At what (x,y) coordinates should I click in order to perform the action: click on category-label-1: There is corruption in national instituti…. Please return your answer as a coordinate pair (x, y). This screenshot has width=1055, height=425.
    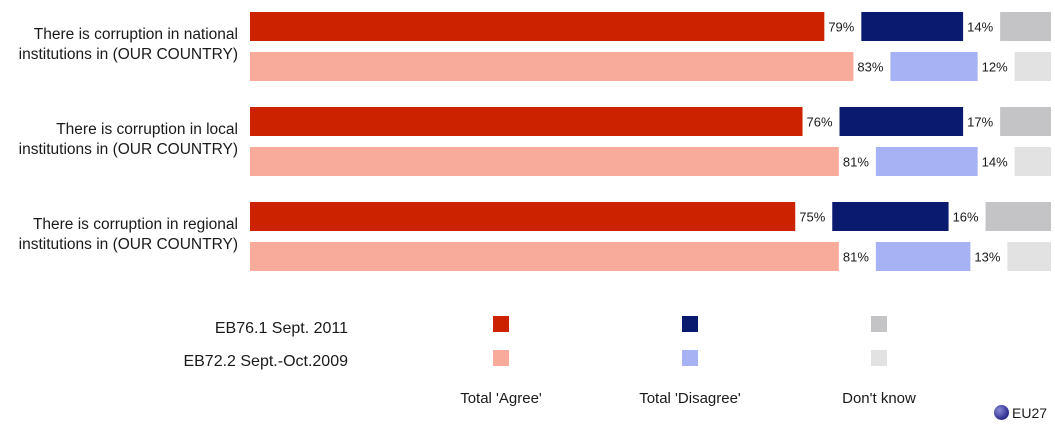
    Looking at the image, I should click on (119, 45).